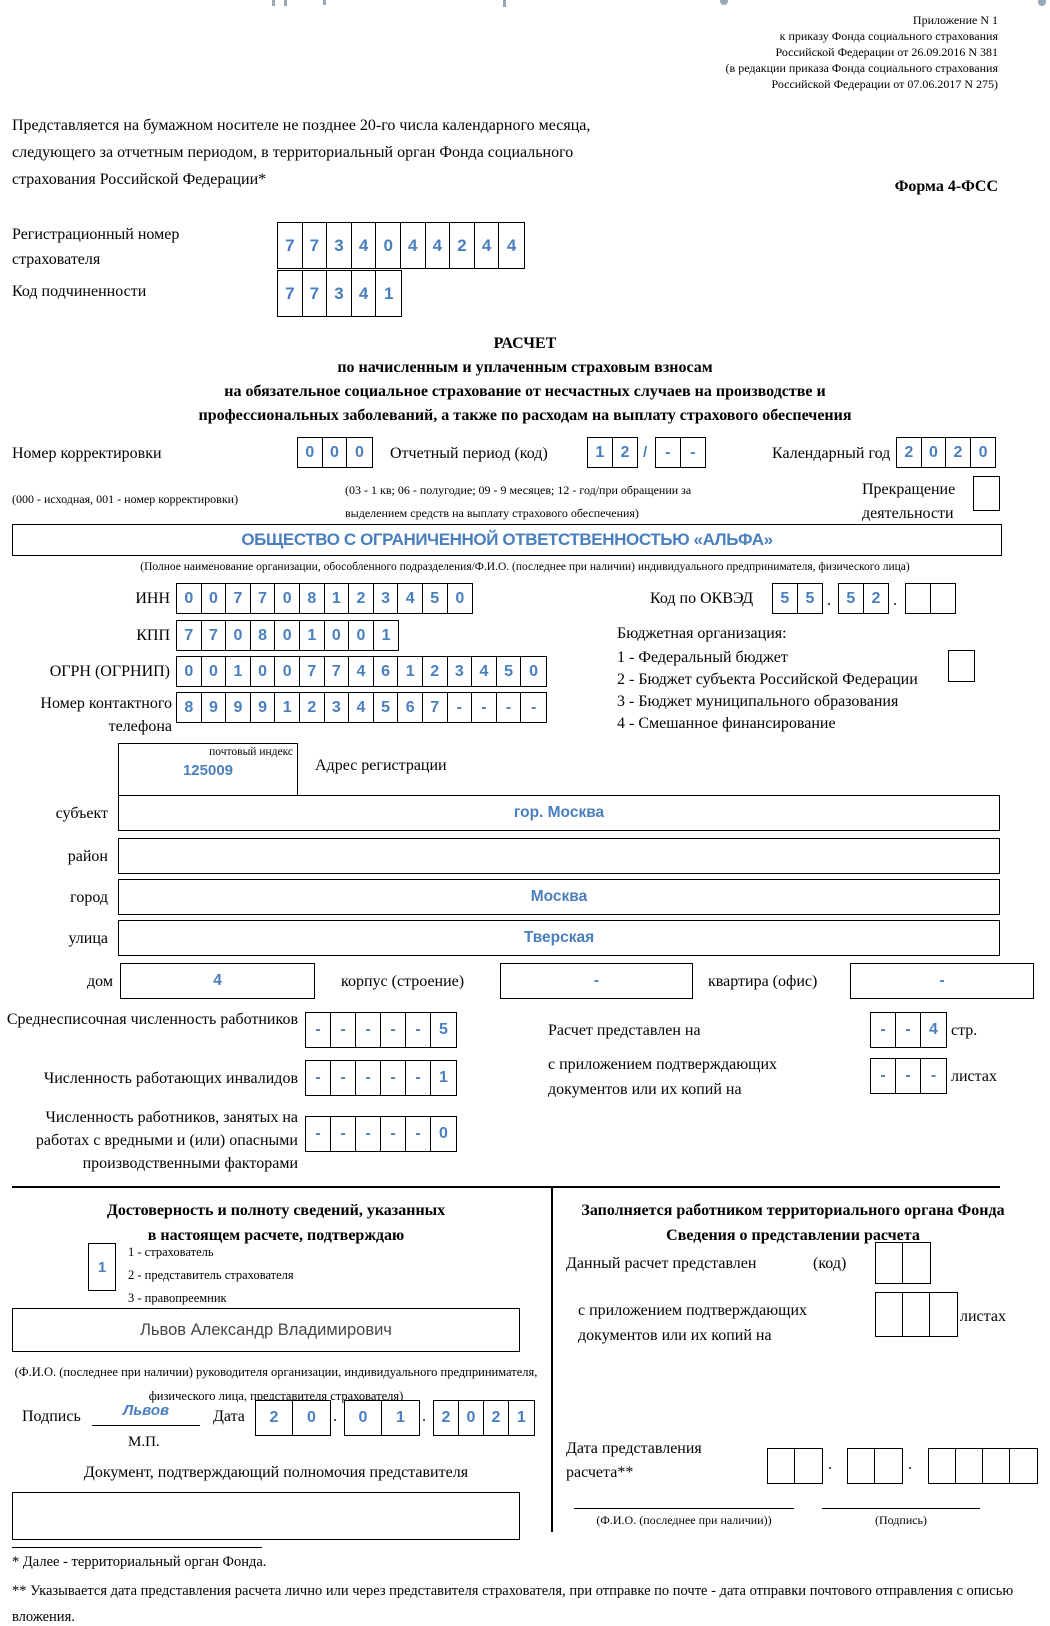 This screenshot has width=1050, height=1626. I want to click on pages-cells: --4, so click(908, 1030).